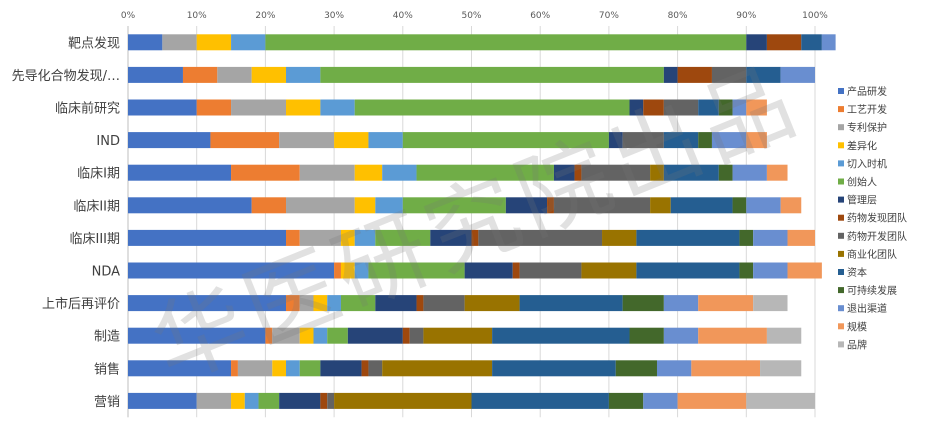  What do you see at coordinates (857, 326) in the screenshot?
I see `legend-label: 规模` at bounding box center [857, 326].